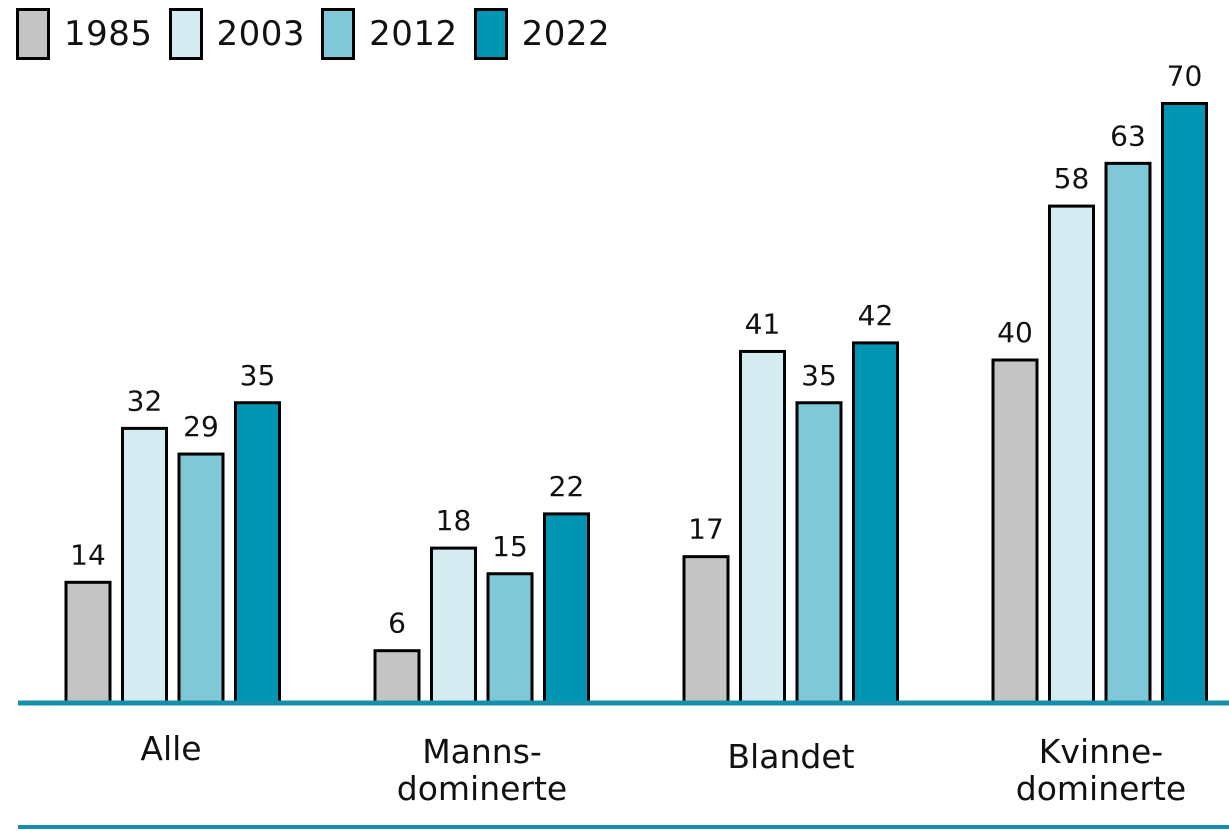 Image resolution: width=1229 pixels, height=831 pixels. Describe the element at coordinates (108, 34) in the screenshot. I see `legend-label-1985: 1985` at that location.